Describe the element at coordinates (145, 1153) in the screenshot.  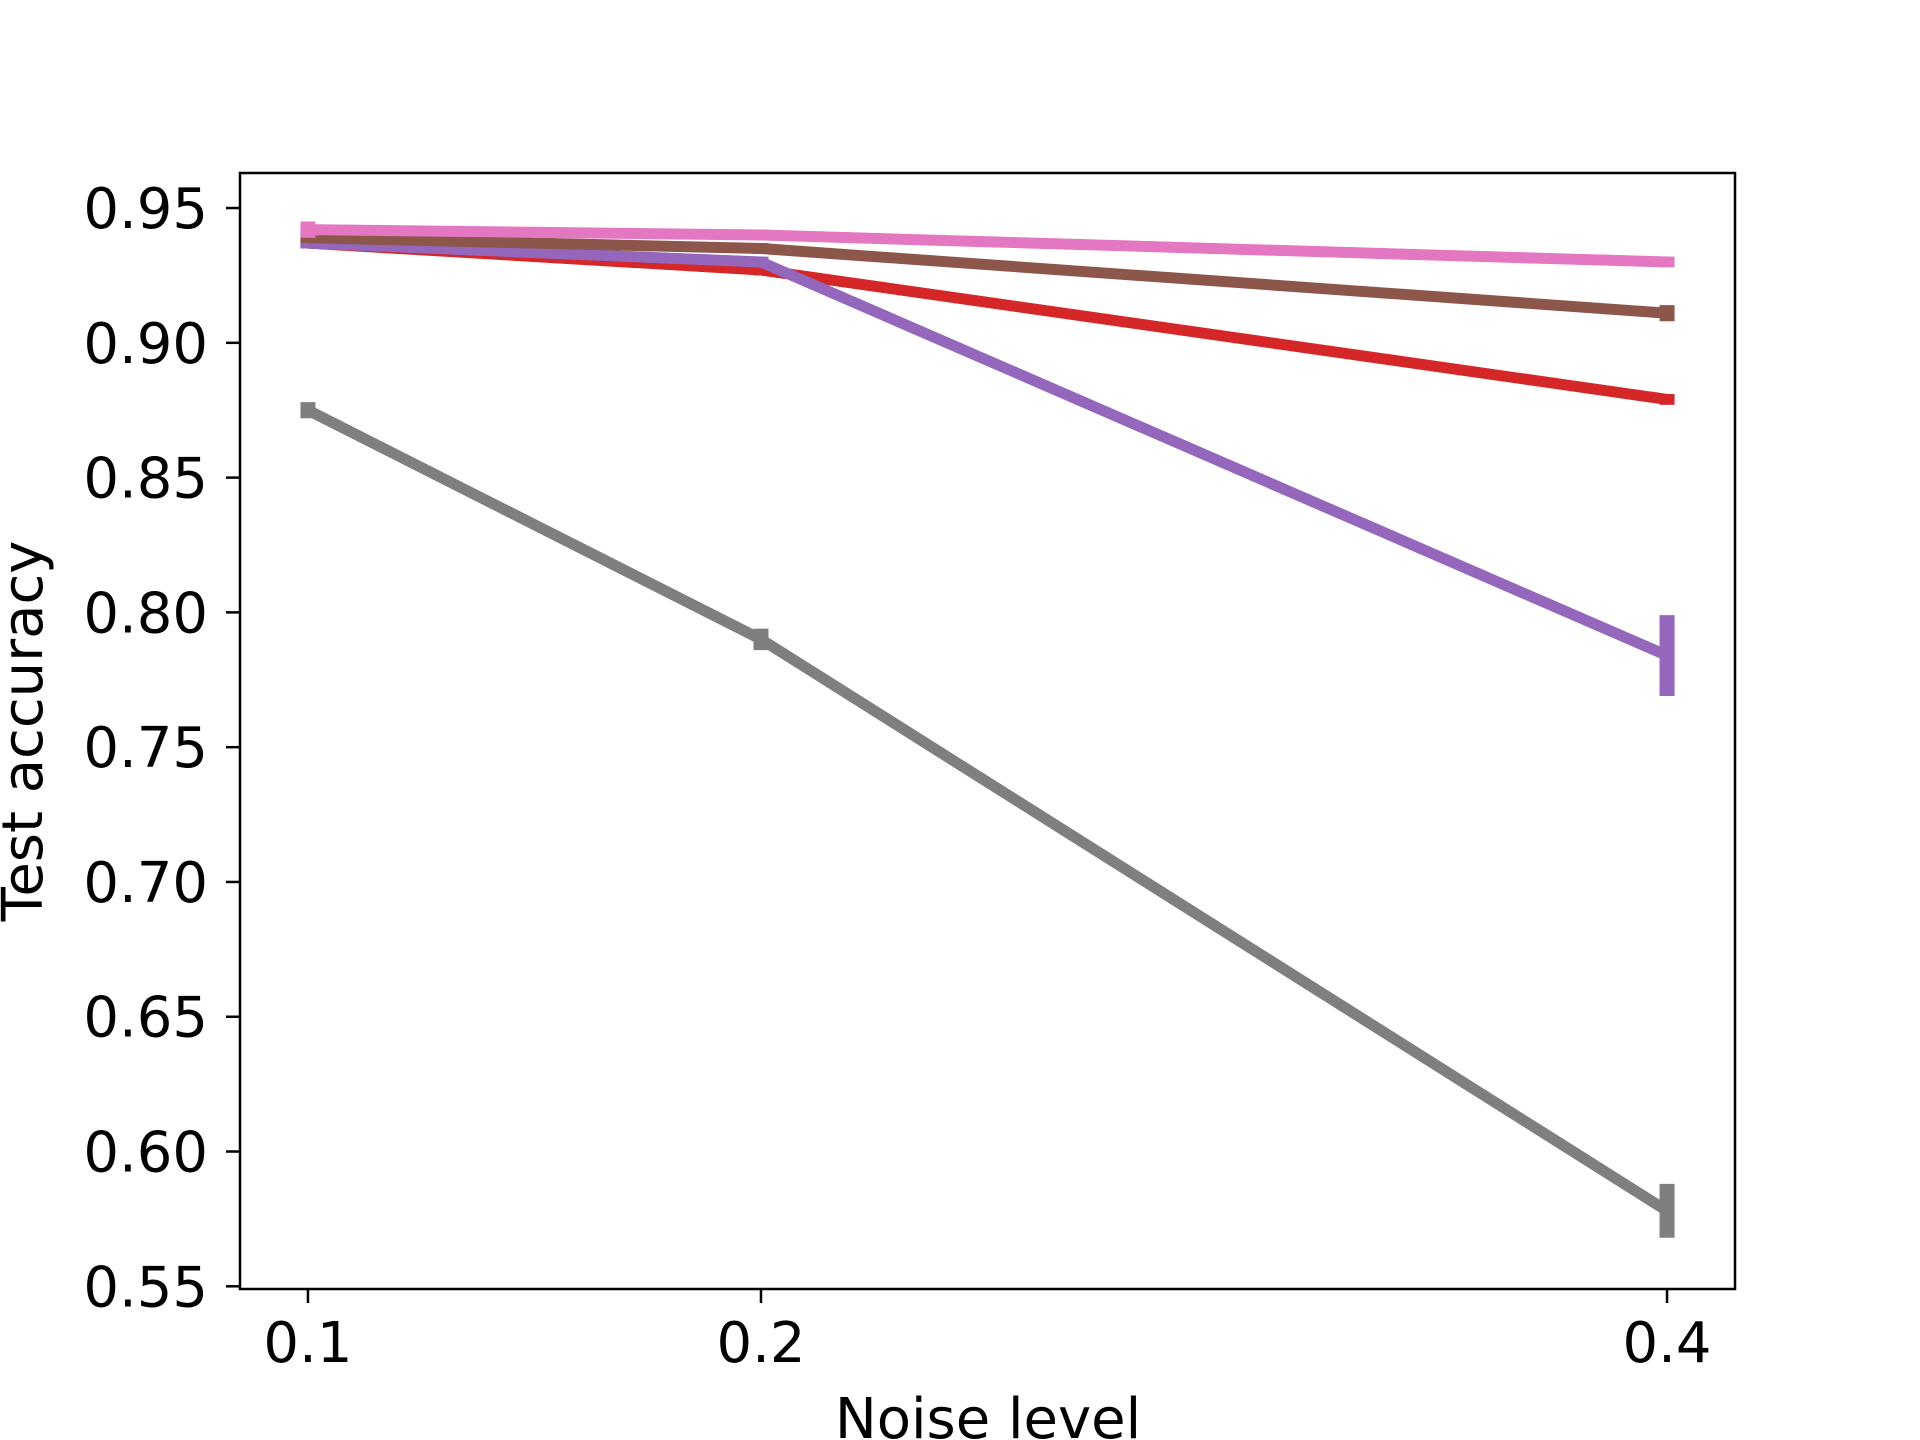
I see `y-tick-label: 0.60` at that location.